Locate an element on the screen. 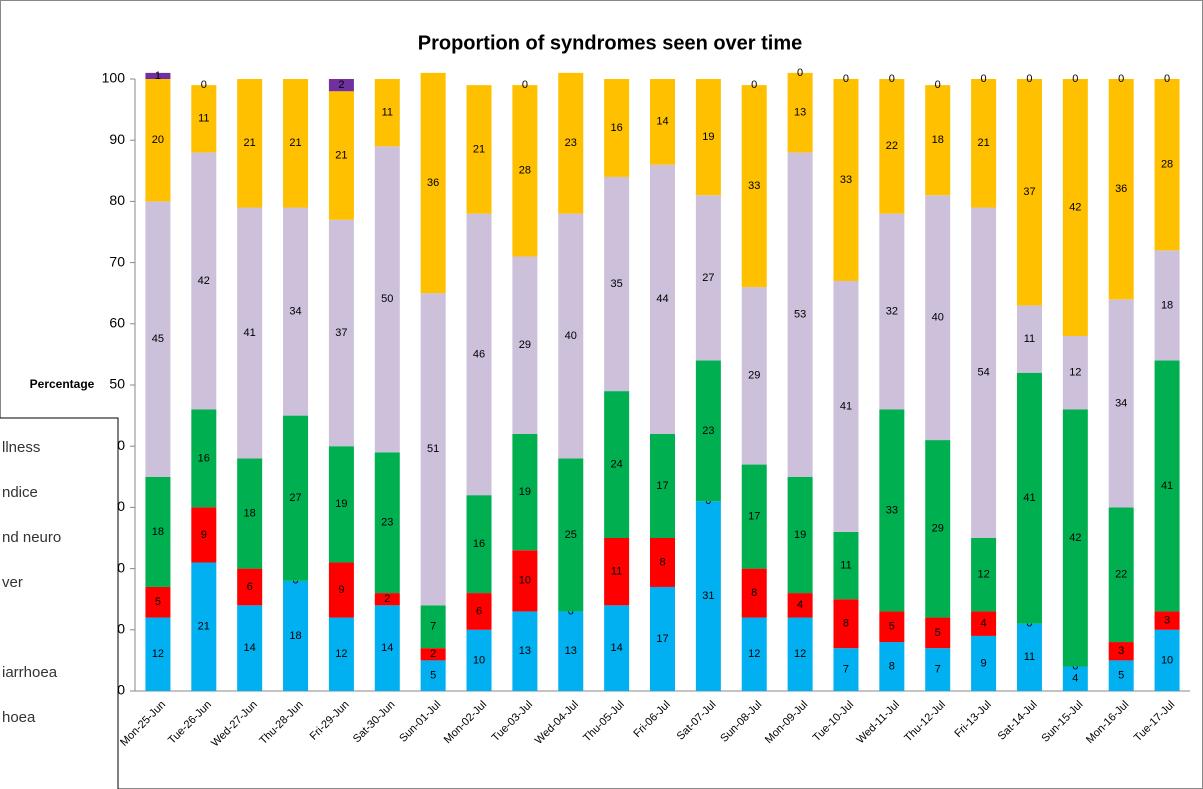 Image resolution: width=1203 pixels, height=789 pixels. y-tick-label: 60 is located at coordinates (117, 323).